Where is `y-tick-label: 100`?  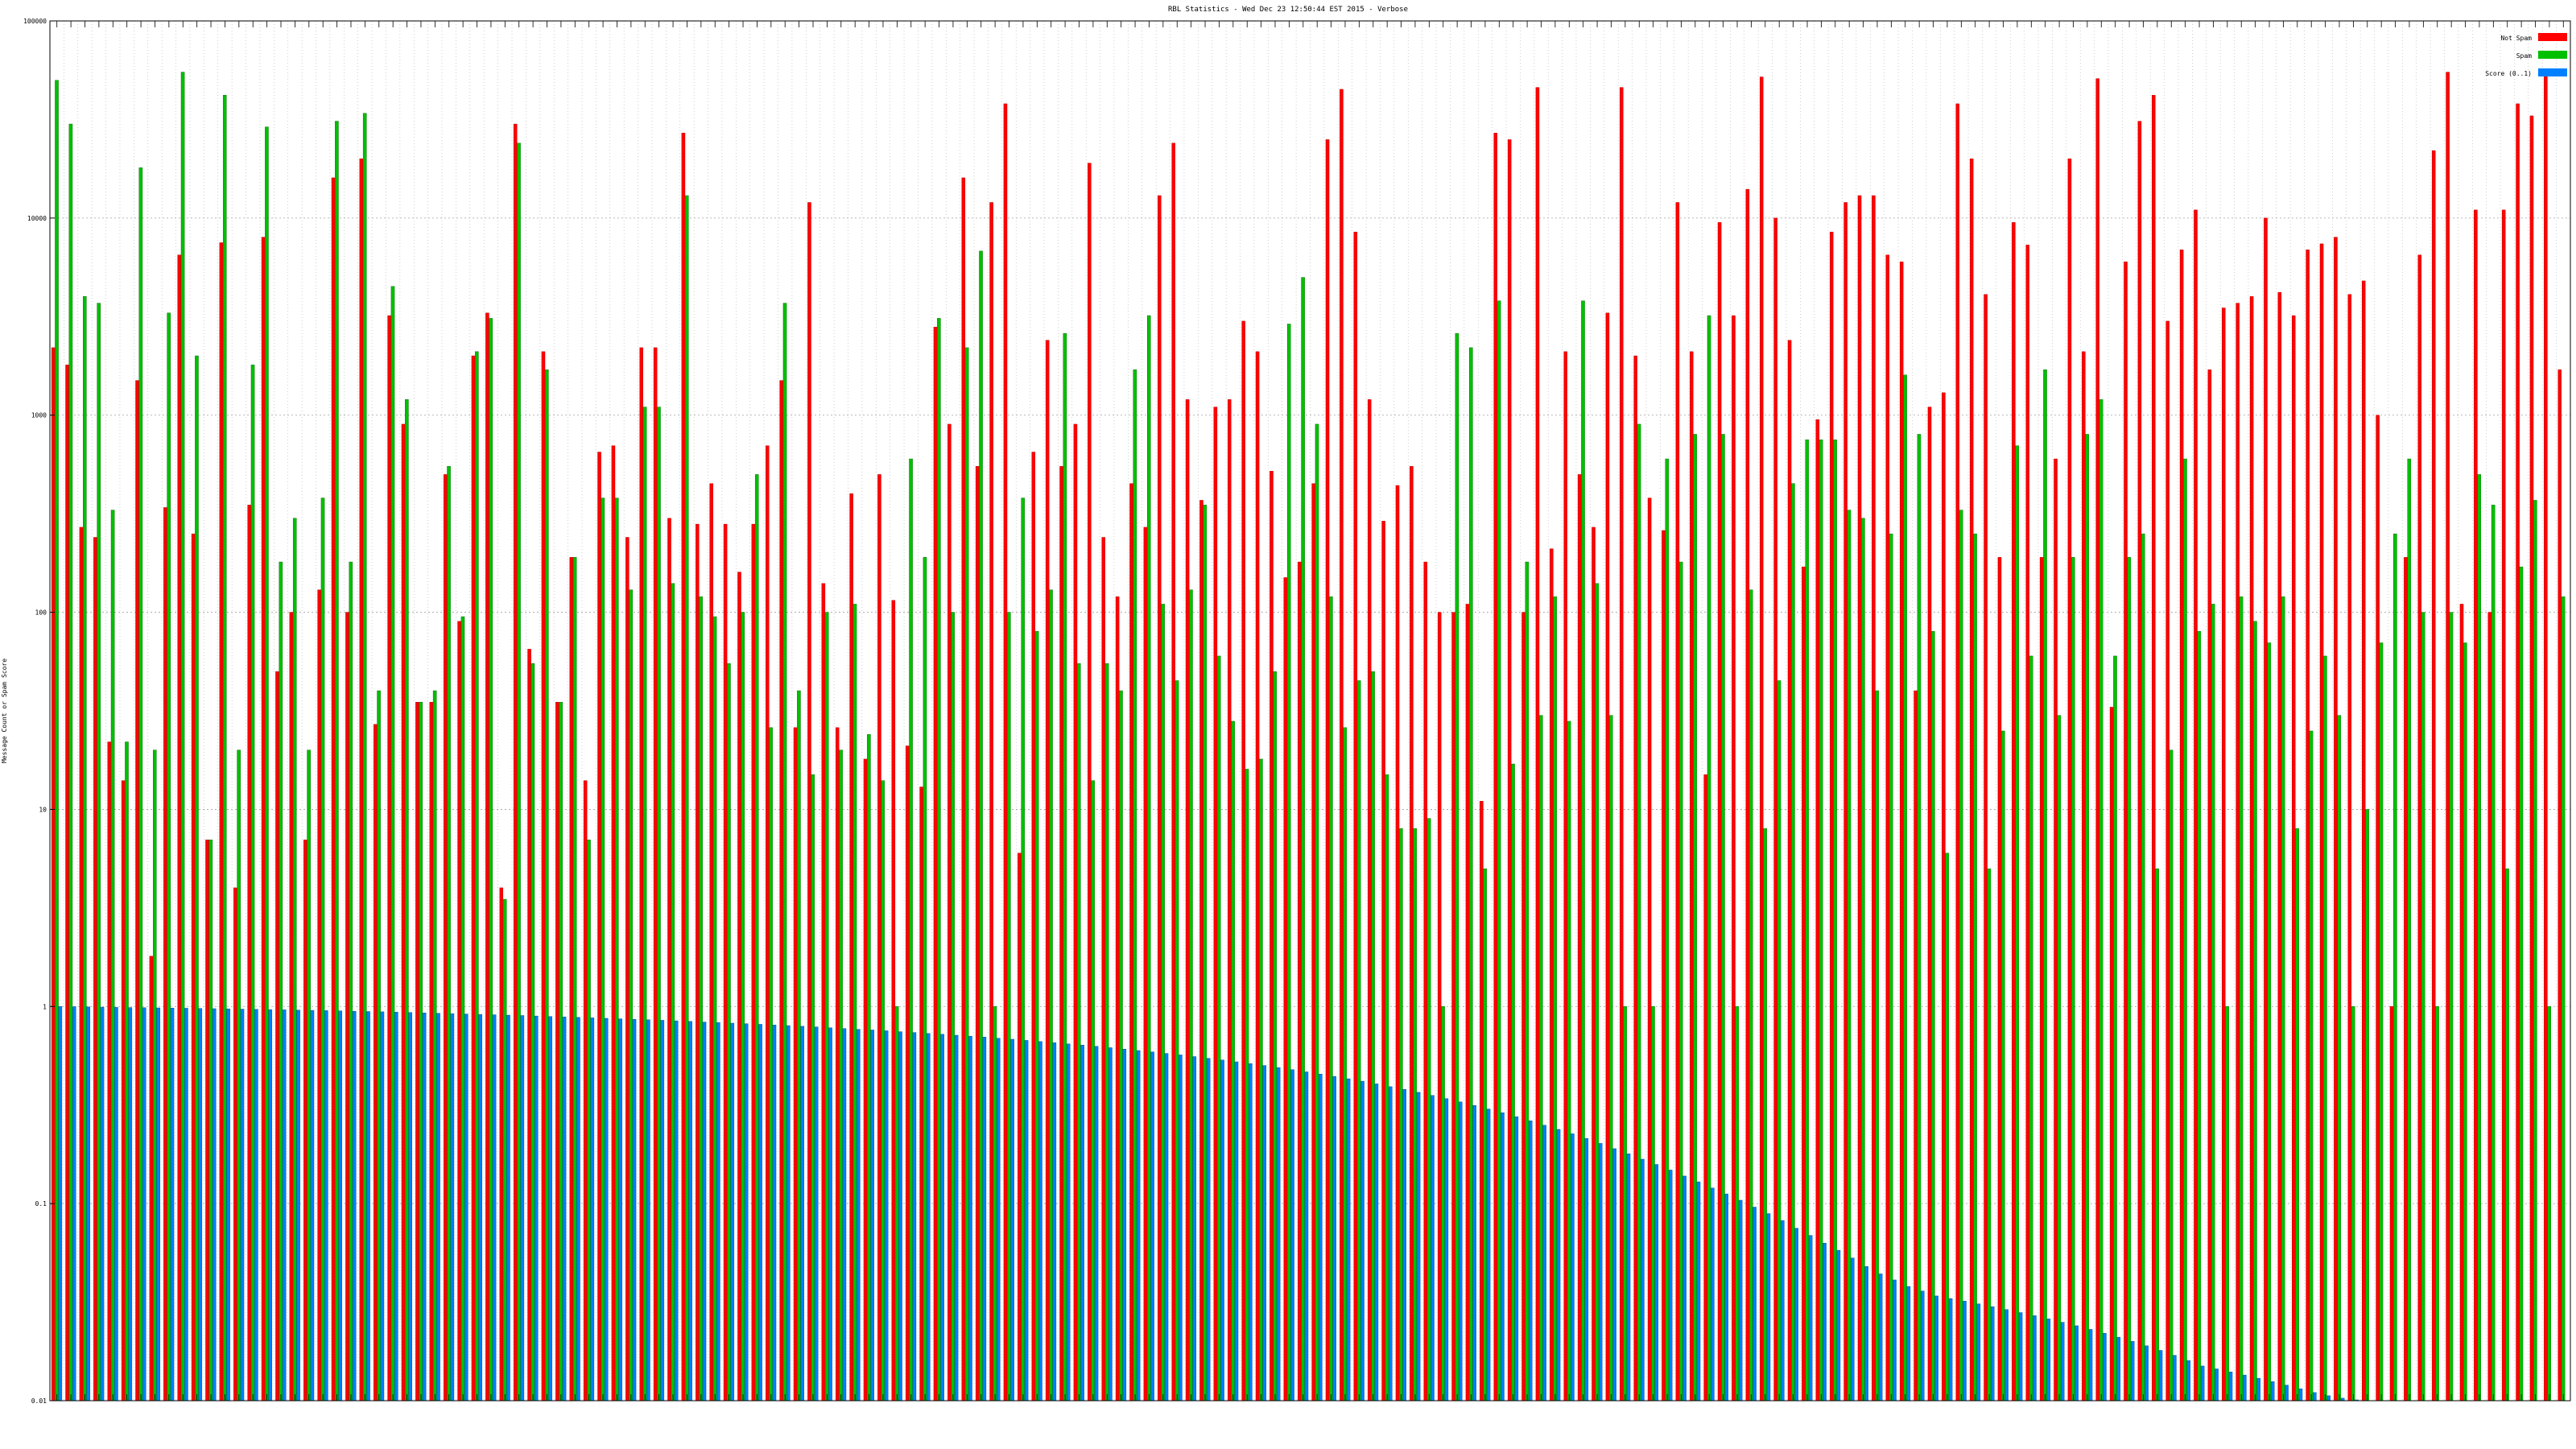
y-tick-label: 100 is located at coordinates (41, 613).